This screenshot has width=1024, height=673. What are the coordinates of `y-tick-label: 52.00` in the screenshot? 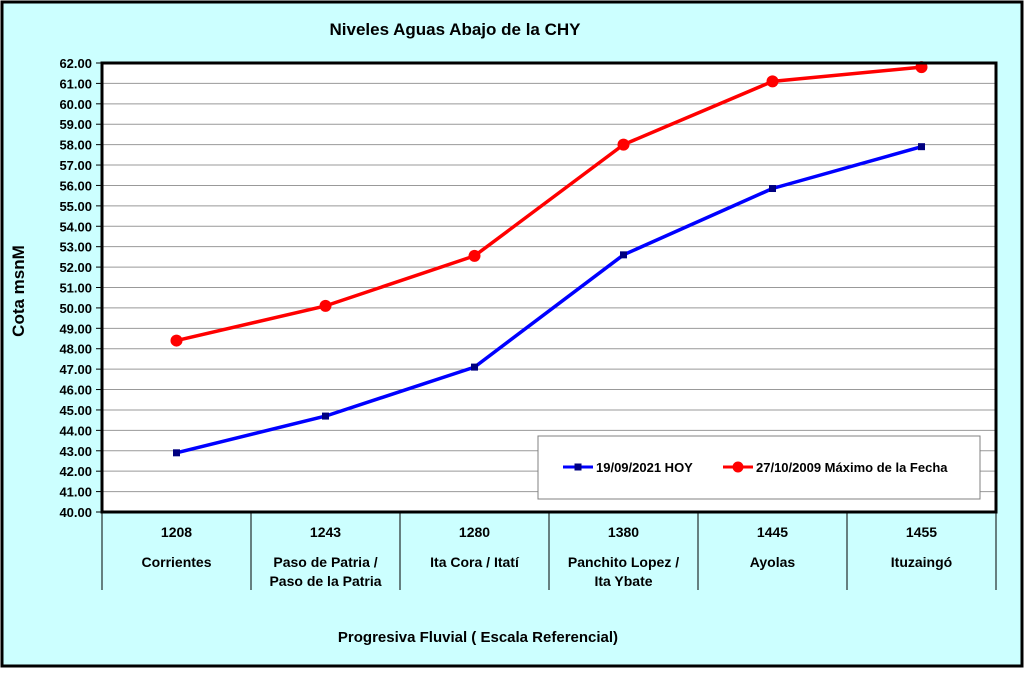 It's located at (75, 267).